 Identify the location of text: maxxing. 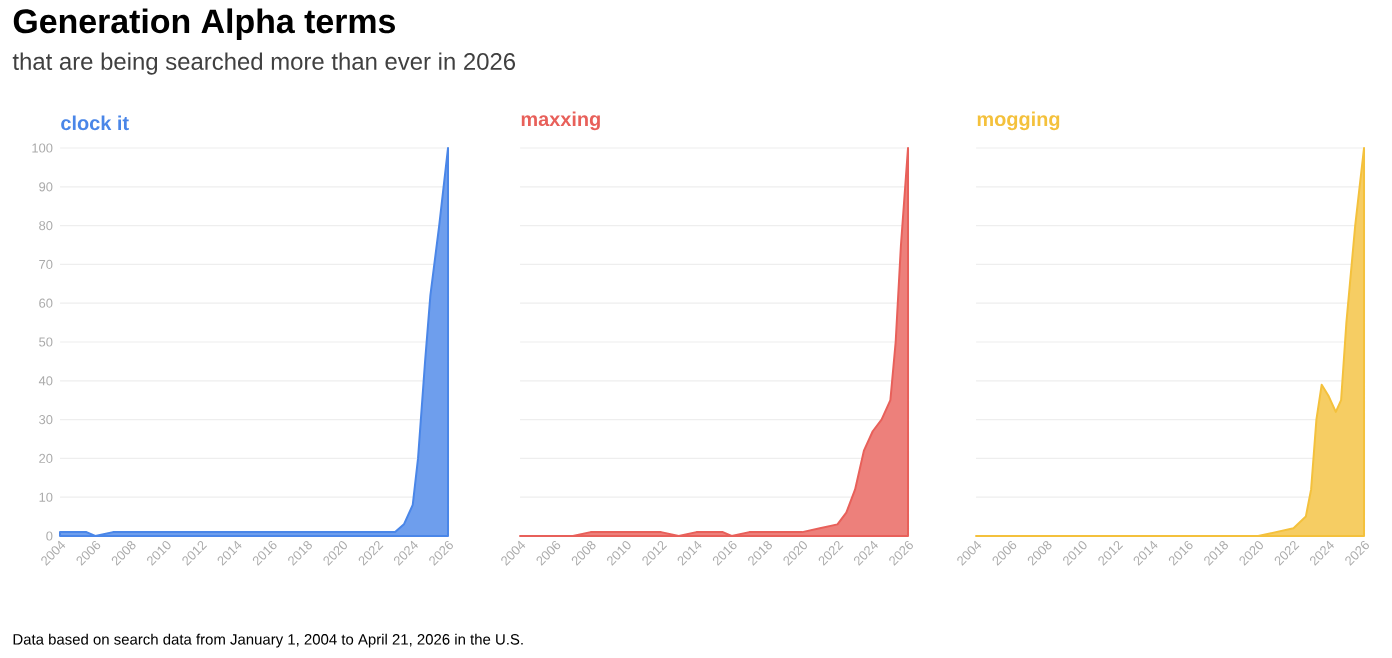
(560, 121).